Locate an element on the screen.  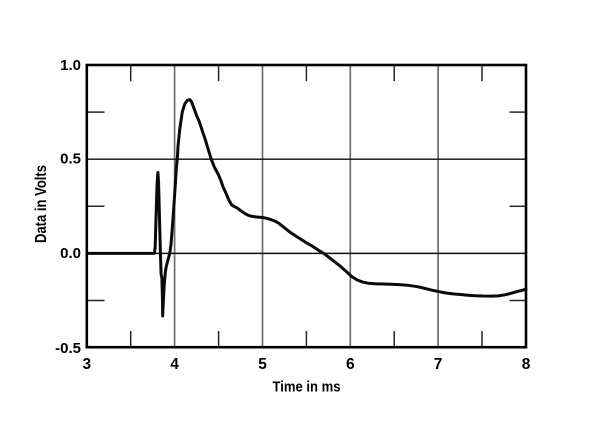
svg-text: Data in Volts is located at coordinates (41, 204).